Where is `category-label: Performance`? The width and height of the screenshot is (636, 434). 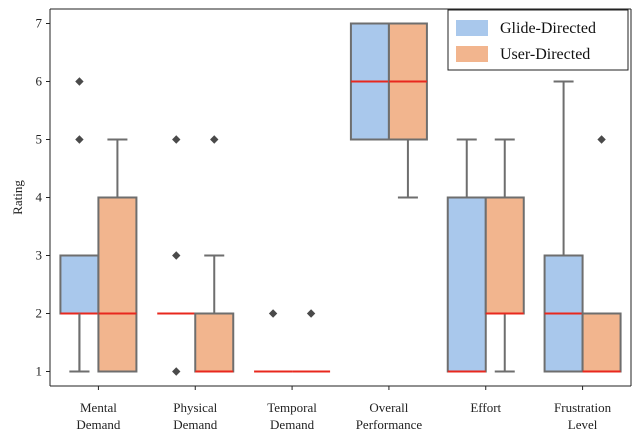 category-label: Performance is located at coordinates (389, 424).